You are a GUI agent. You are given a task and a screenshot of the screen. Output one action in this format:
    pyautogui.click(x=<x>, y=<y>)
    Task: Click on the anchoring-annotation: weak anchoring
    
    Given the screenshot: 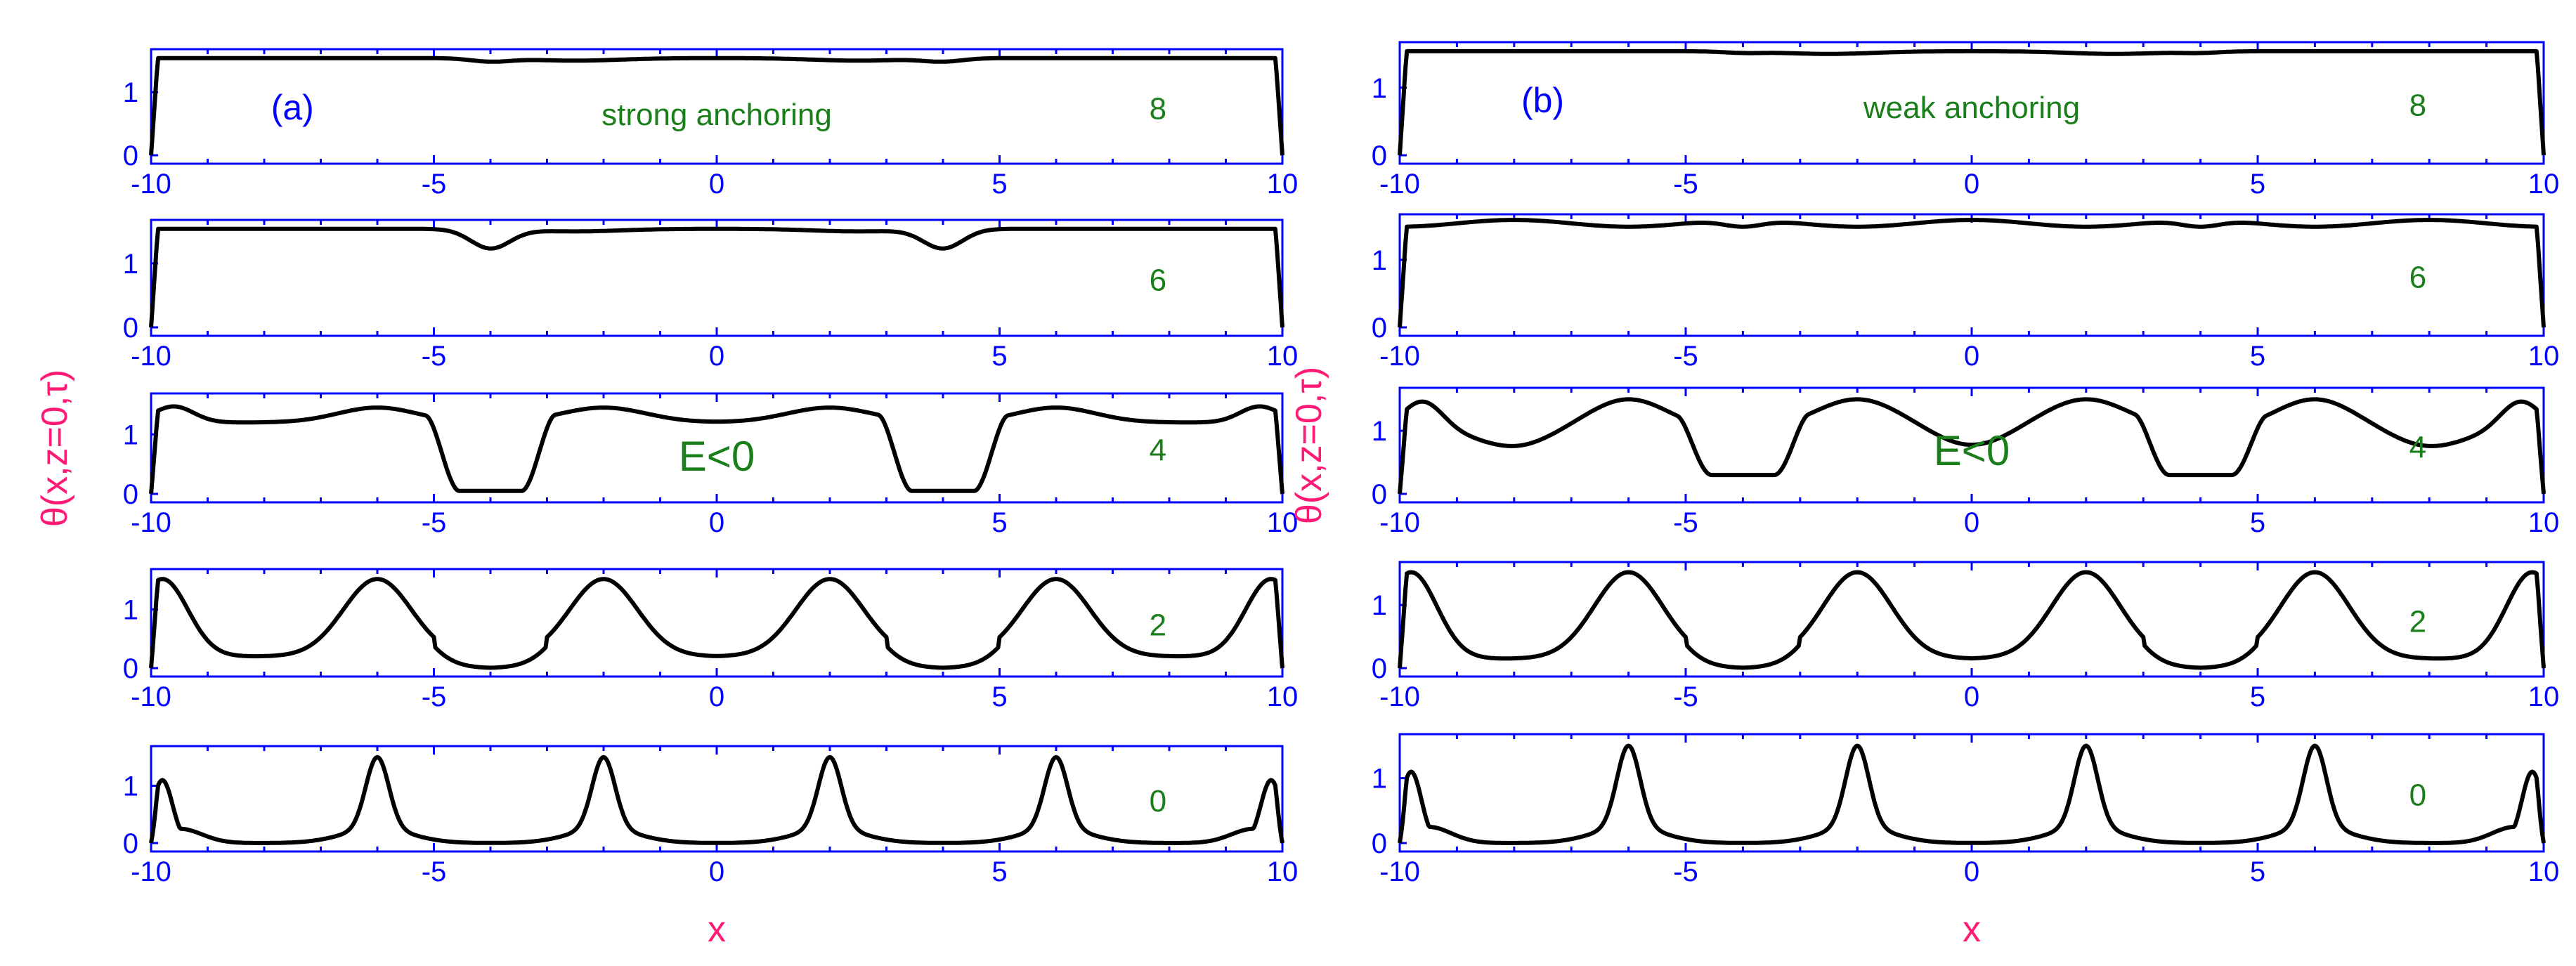 What is the action you would take?
    pyautogui.click(x=1971, y=108)
    